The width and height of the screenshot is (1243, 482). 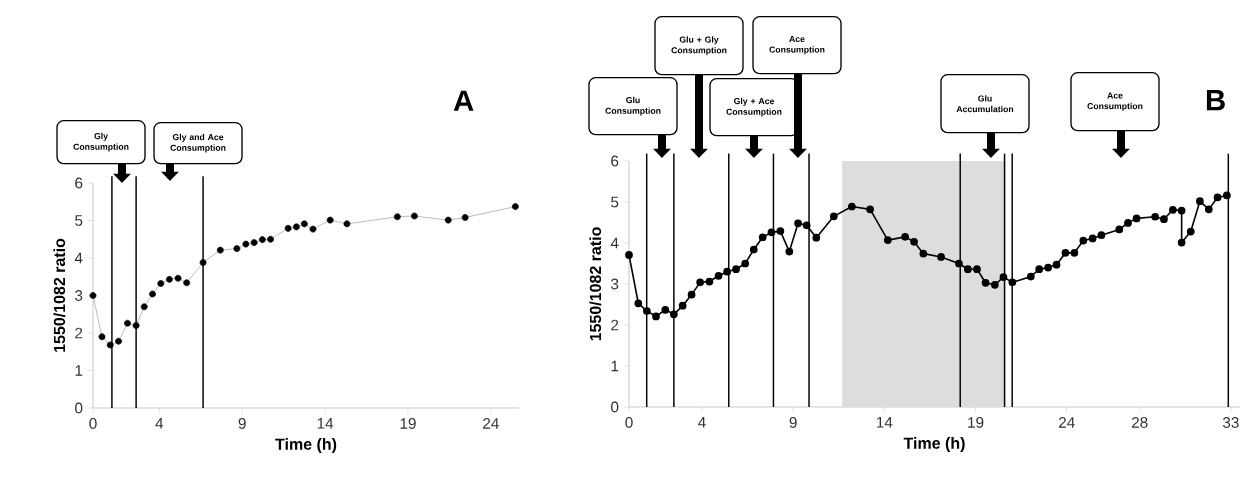 What do you see at coordinates (1230, 422) in the screenshot?
I see `x-tick-label: 33` at bounding box center [1230, 422].